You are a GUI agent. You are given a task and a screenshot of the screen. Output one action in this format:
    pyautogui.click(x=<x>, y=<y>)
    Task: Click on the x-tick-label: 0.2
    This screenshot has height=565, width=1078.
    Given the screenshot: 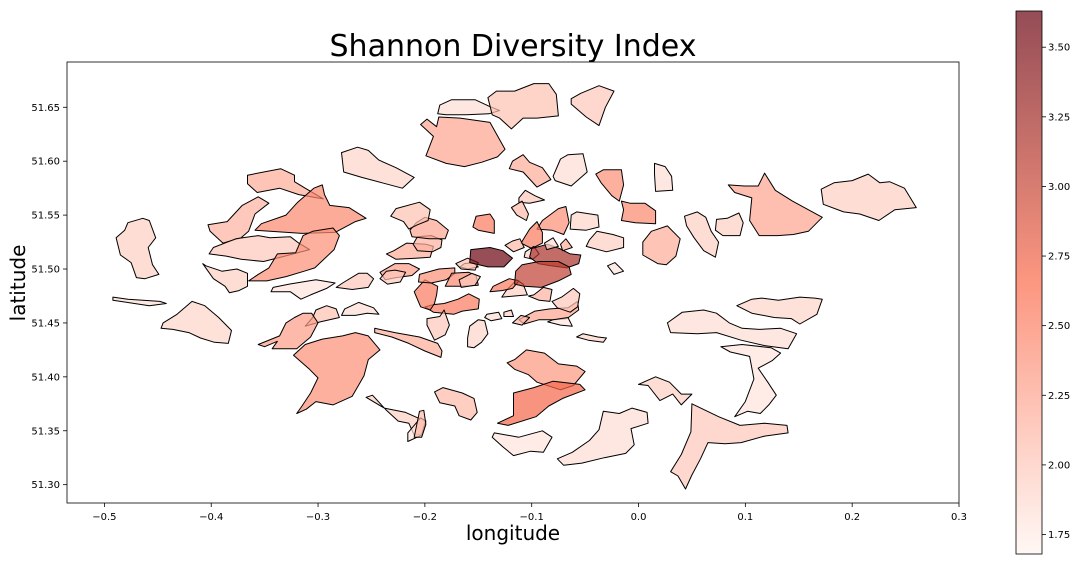 What is the action you would take?
    pyautogui.click(x=852, y=517)
    